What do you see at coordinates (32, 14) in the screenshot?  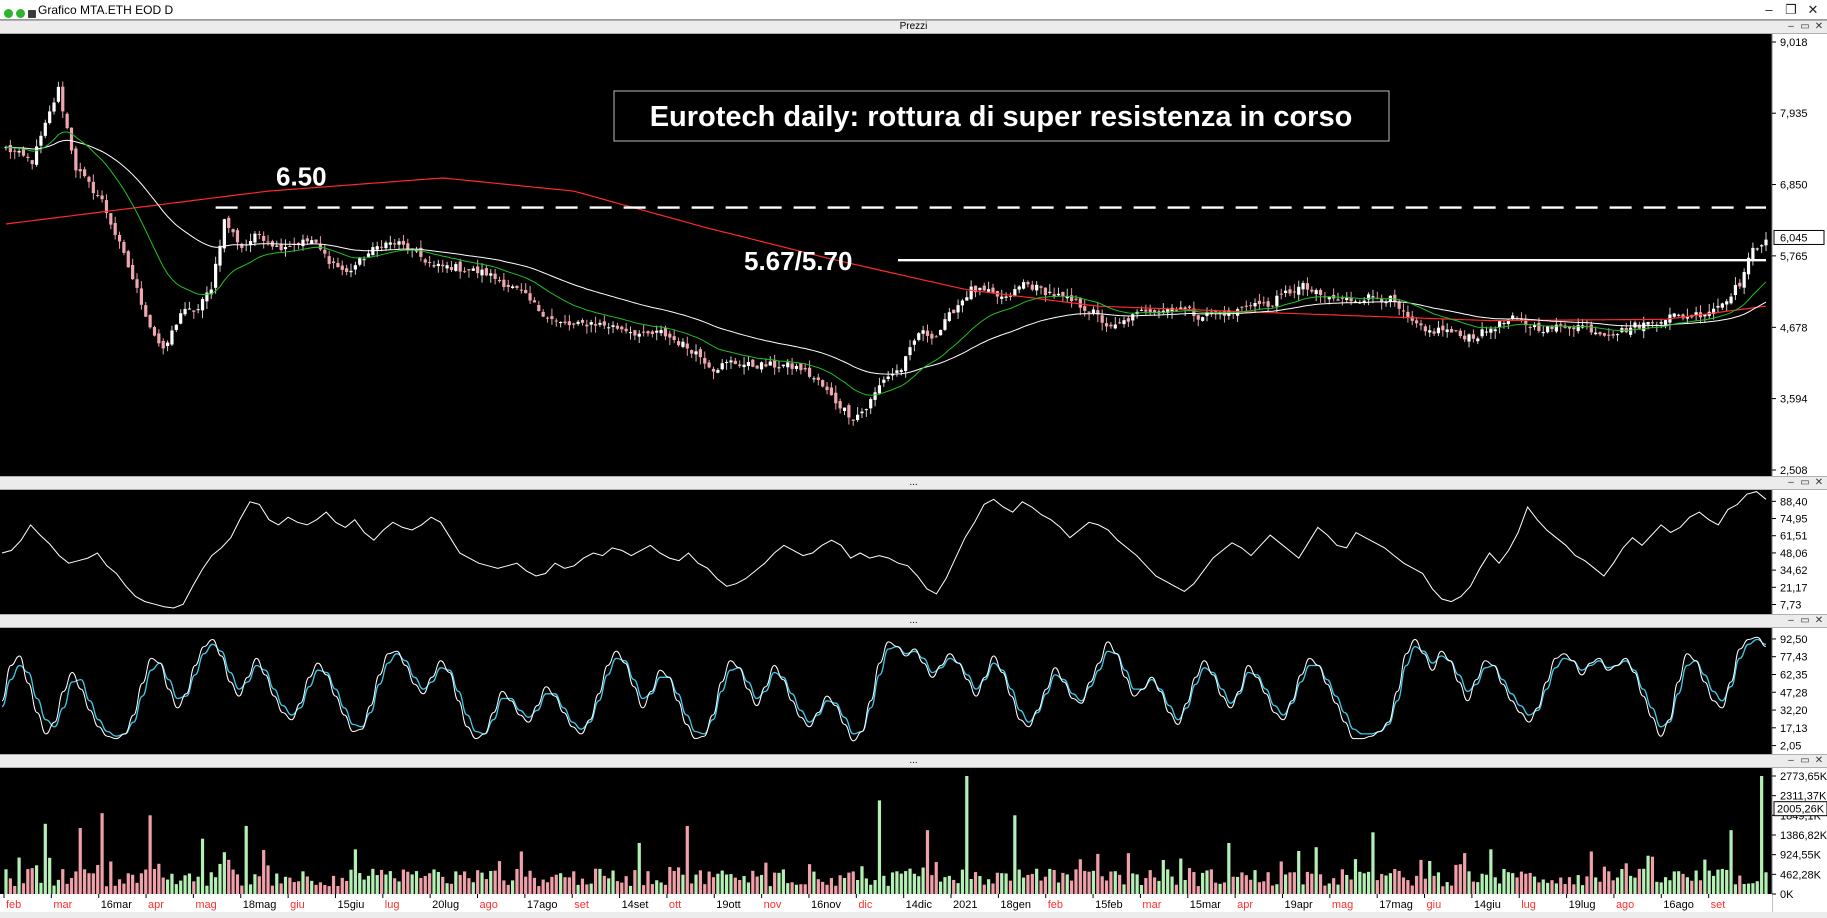 I see `chart-type-icon` at bounding box center [32, 14].